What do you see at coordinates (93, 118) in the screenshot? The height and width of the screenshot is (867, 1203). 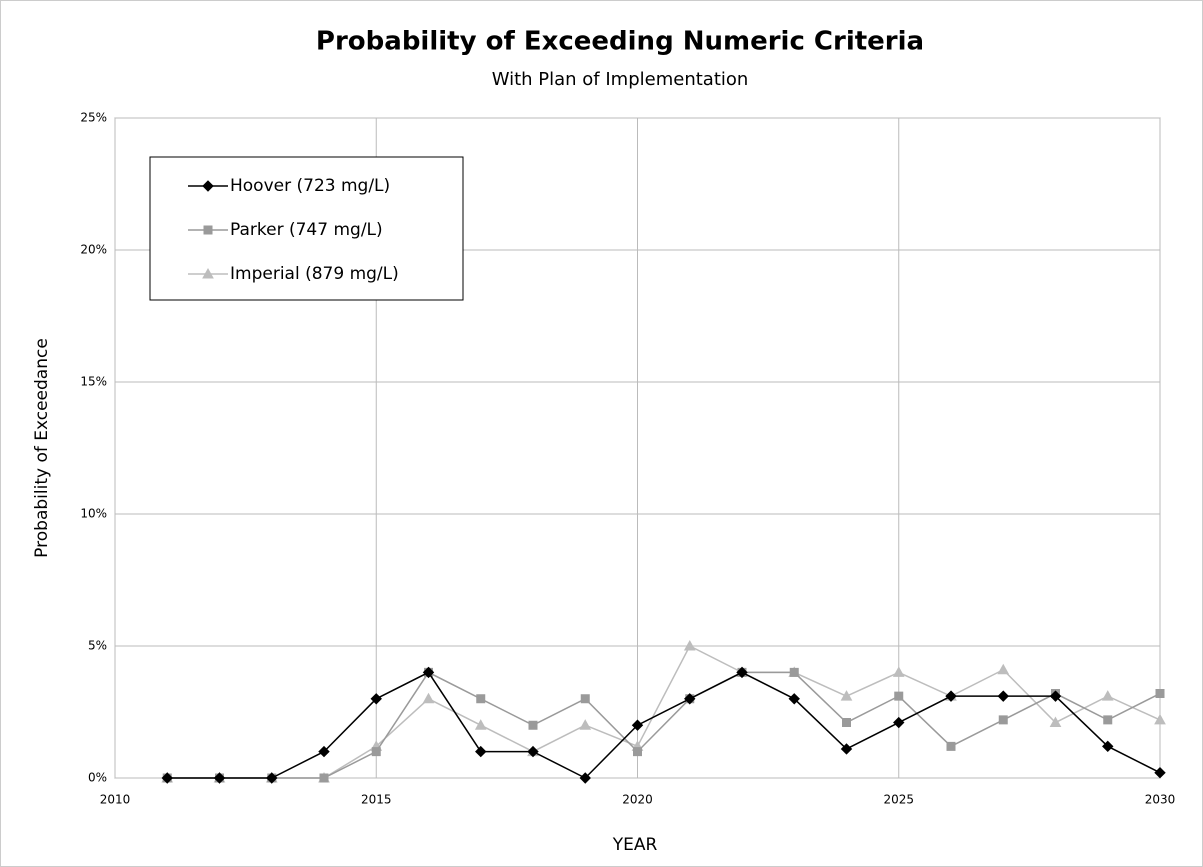 I see `y-tick-label: 25%` at bounding box center [93, 118].